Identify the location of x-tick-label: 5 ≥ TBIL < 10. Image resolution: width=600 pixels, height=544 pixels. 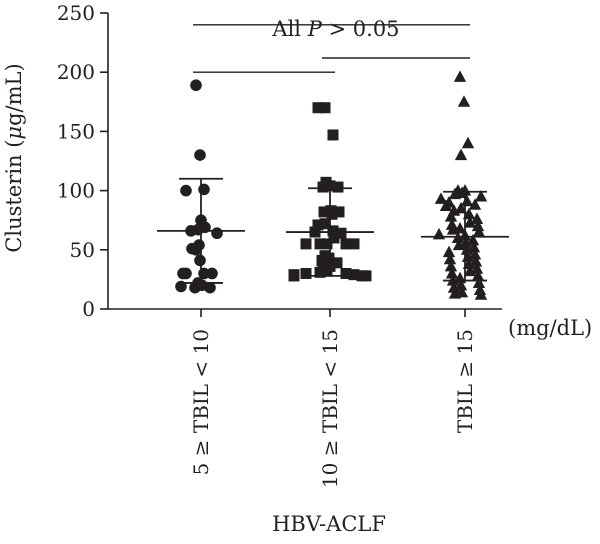
(201, 402).